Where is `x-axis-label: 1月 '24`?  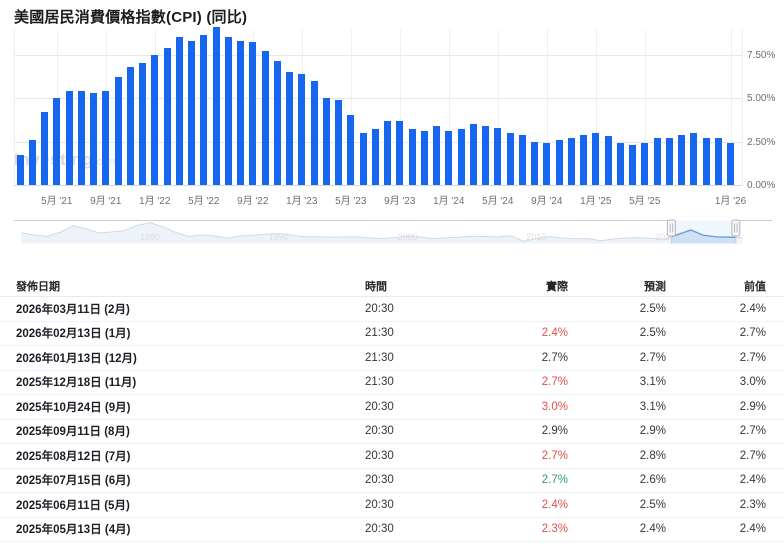 x-axis-label: 1月 '24 is located at coordinates (449, 201).